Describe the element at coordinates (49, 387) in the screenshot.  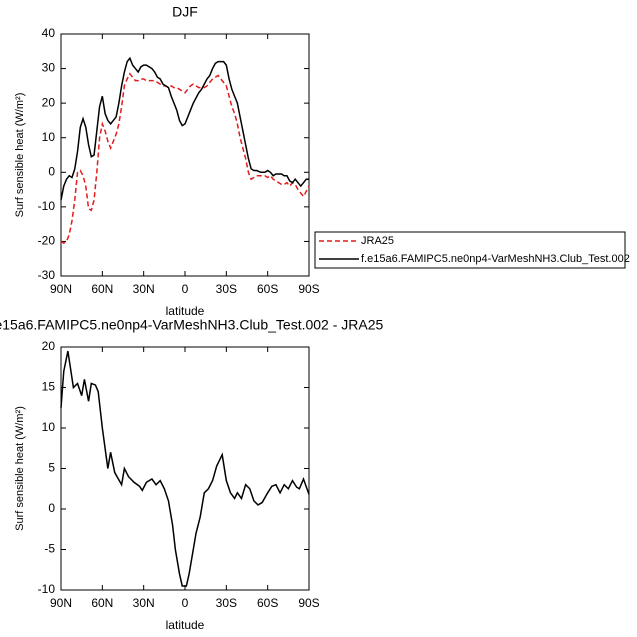
I see `y-tick-label: 15` at that location.